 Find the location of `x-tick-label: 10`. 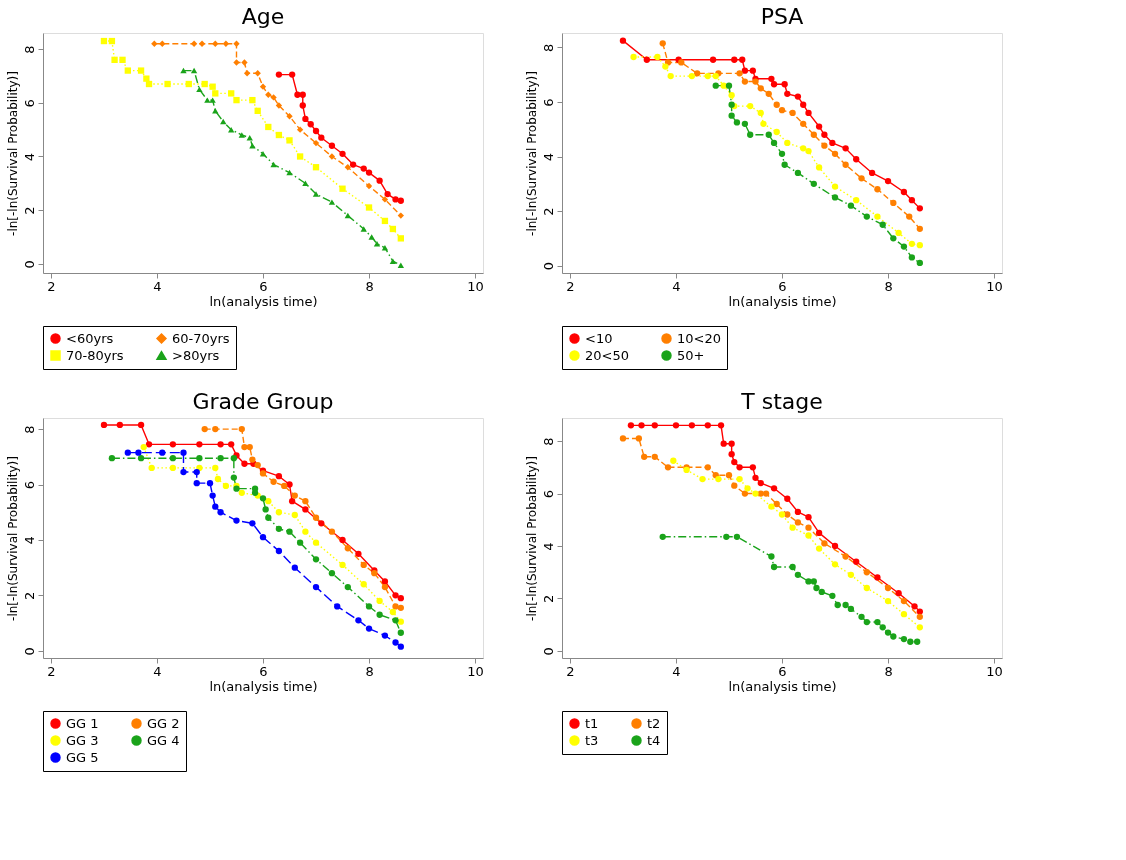

x-tick-label: 10 is located at coordinates (475, 671).